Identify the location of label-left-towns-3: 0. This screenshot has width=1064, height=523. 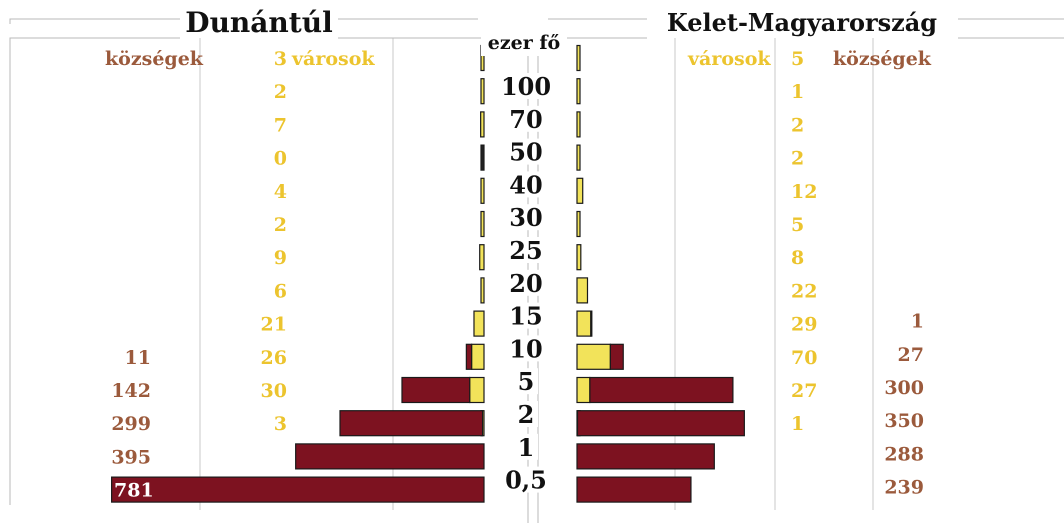
(280, 159).